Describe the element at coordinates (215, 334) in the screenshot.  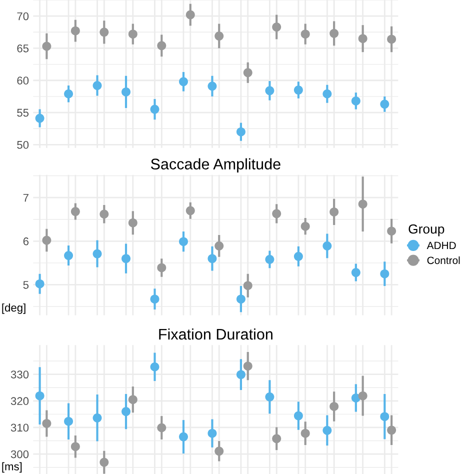
I see `chart-title: Fixation Duration` at that location.